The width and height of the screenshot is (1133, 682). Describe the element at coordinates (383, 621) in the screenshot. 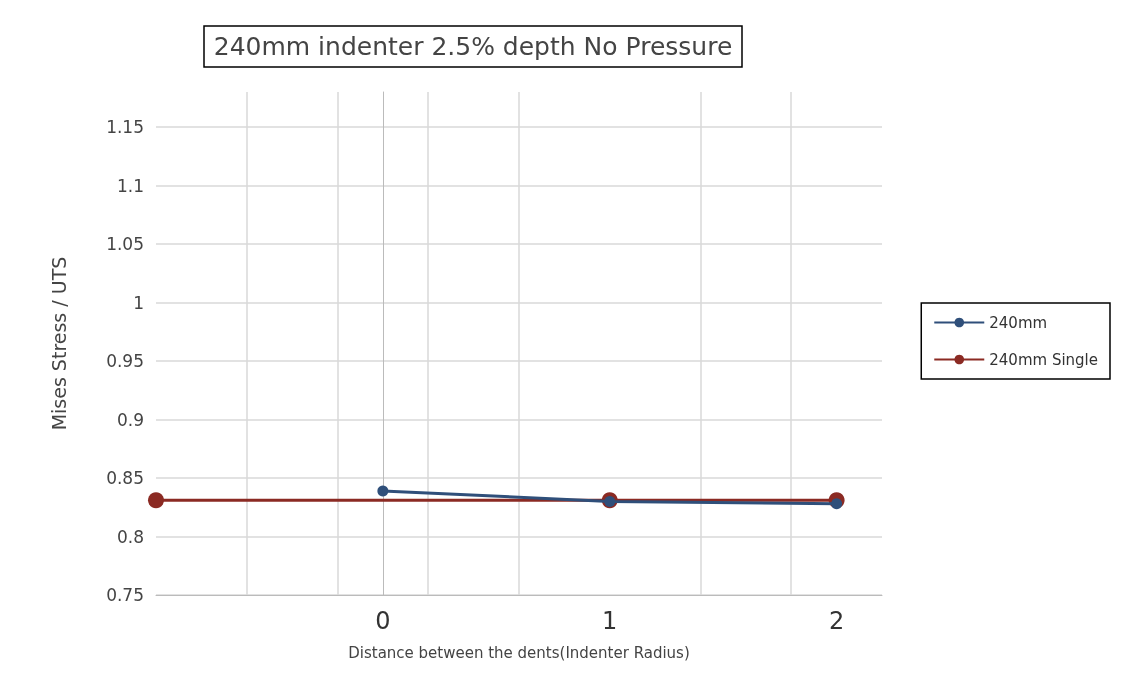

I see `x-tick-label: 0` at that location.